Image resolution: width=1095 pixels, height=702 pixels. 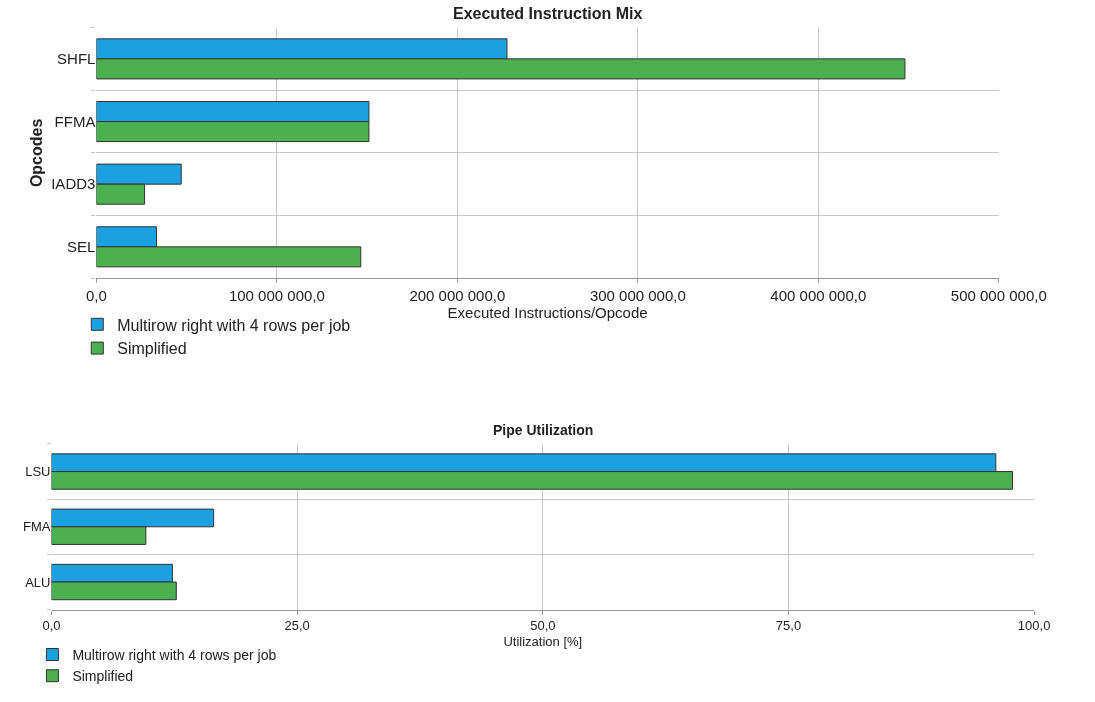 I want to click on chart-title: Pipe Utilization, so click(x=543, y=430).